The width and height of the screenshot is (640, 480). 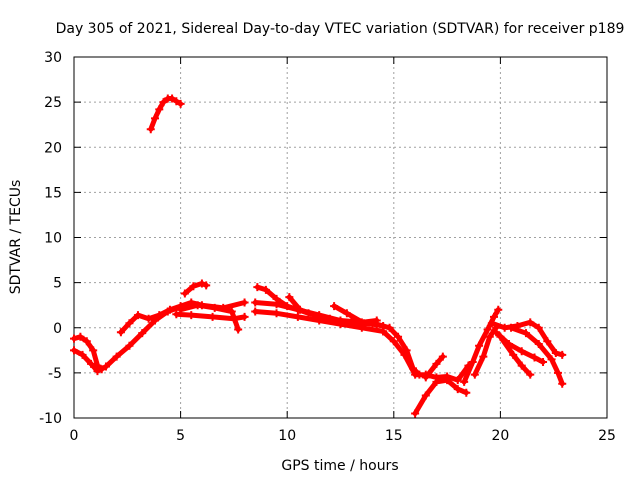 I want to click on y-tick-label: 25, so click(x=53, y=103).